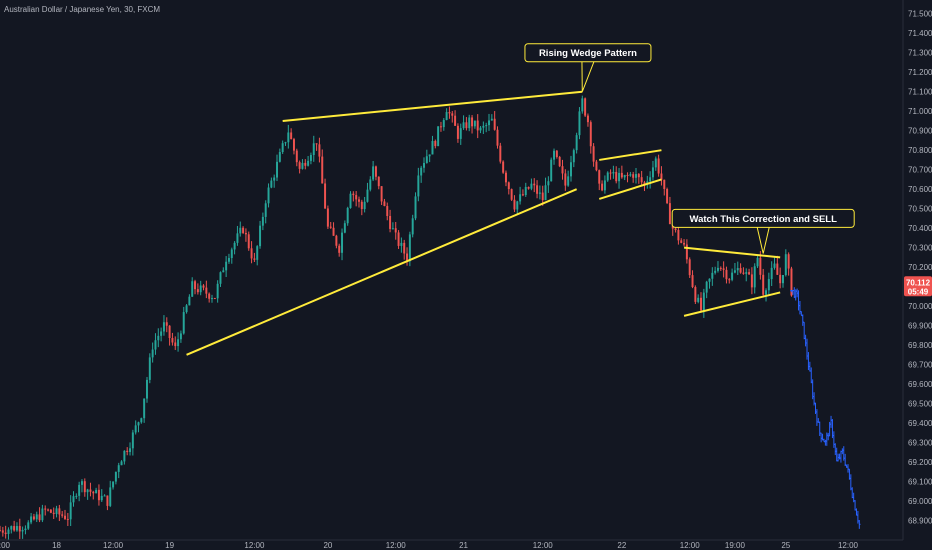 The height and width of the screenshot is (550, 932). Describe the element at coordinates (327, 545) in the screenshot. I see `x-tick-label: 20` at that location.